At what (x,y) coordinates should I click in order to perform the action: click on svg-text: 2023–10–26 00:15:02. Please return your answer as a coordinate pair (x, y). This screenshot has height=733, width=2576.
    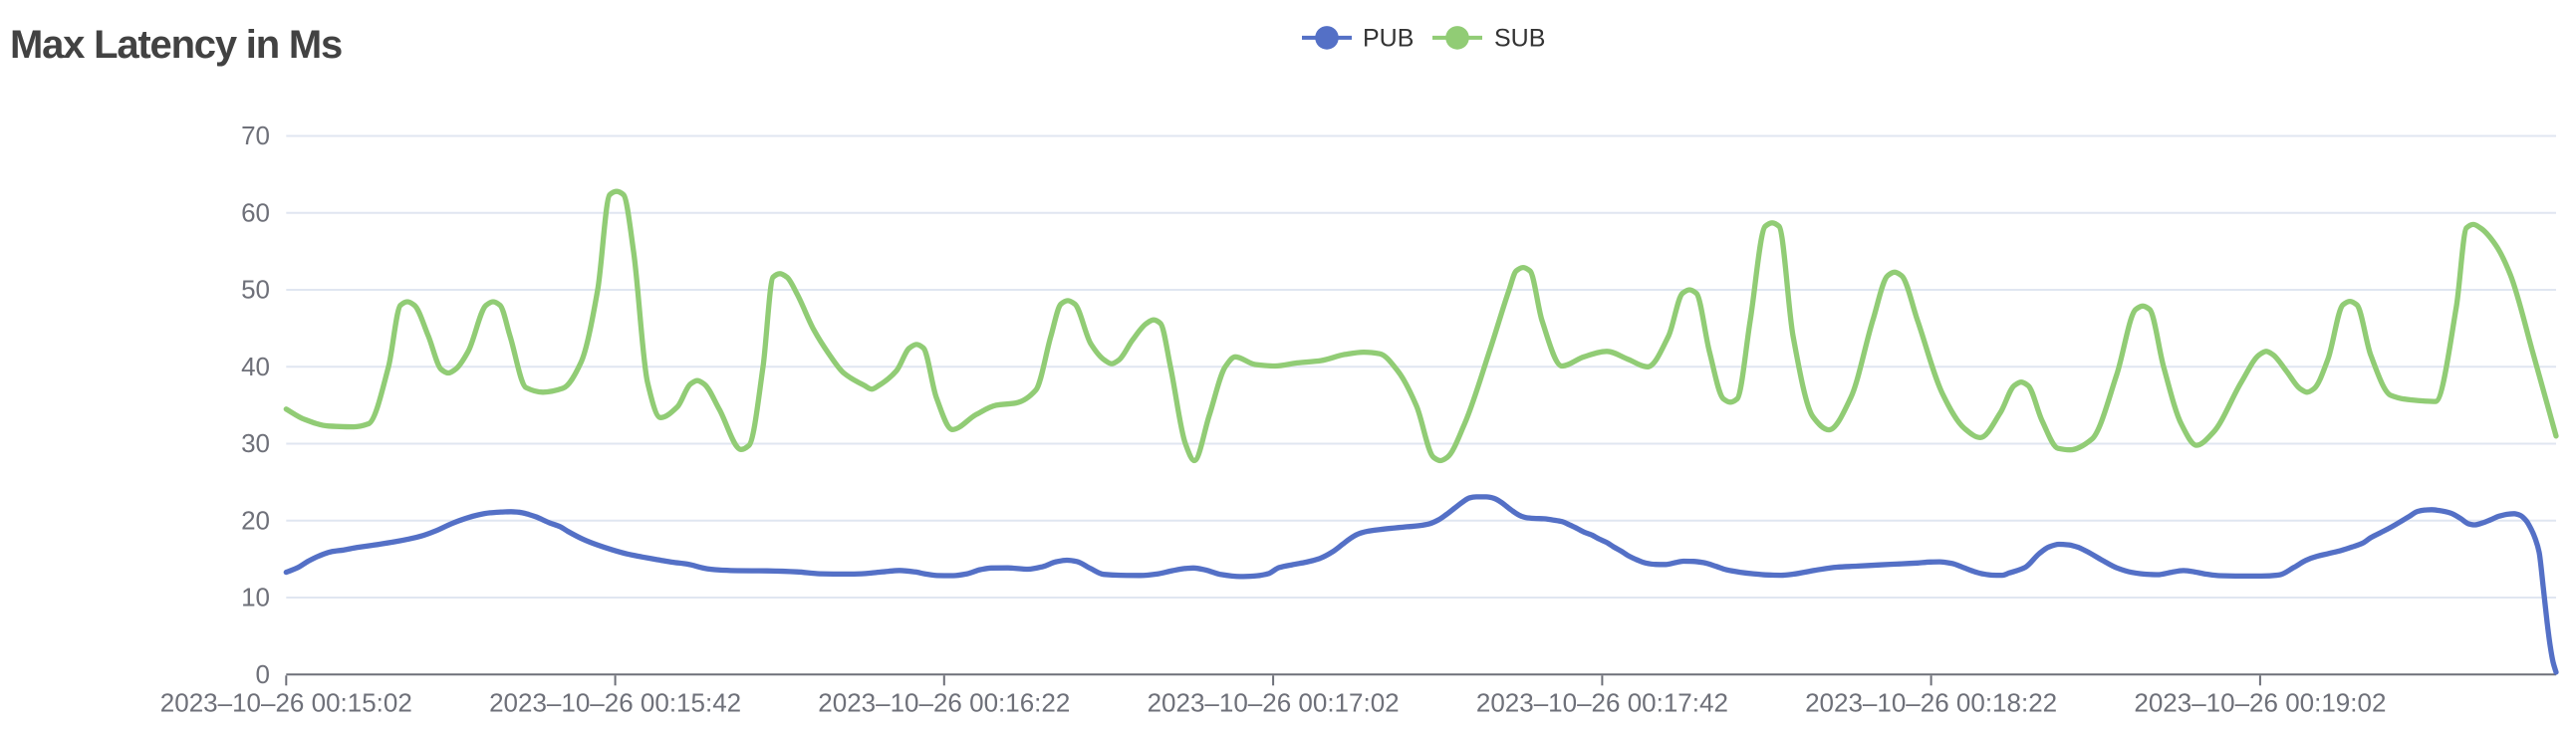
    Looking at the image, I should click on (286, 703).